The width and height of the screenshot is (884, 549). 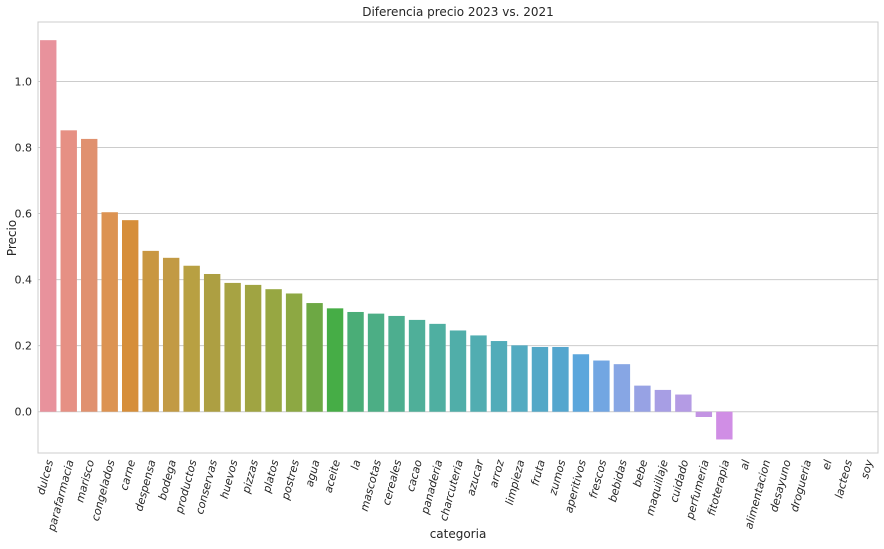 What do you see at coordinates (24, 214) in the screenshot?
I see `y-tick-label: 0.6` at bounding box center [24, 214].